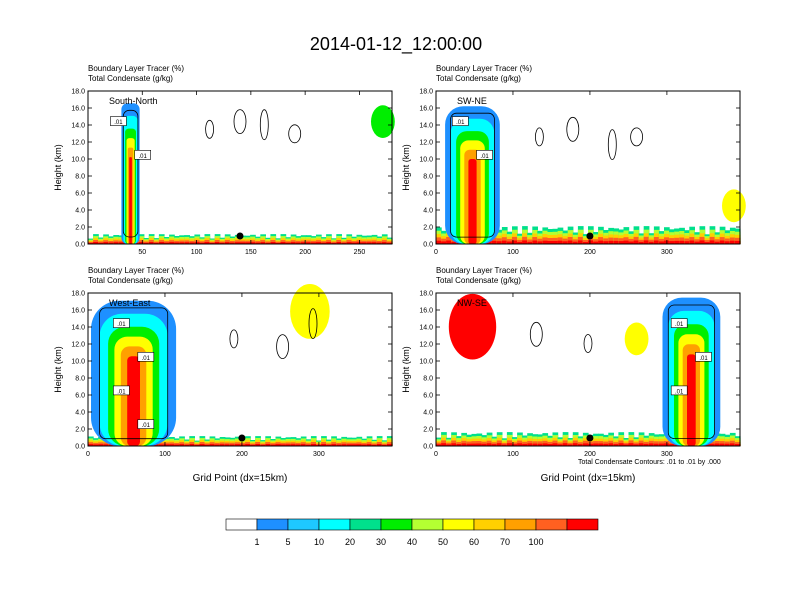 This screenshot has width=792, height=612. I want to click on y-tick-label: 18.0, so click(78, 92).